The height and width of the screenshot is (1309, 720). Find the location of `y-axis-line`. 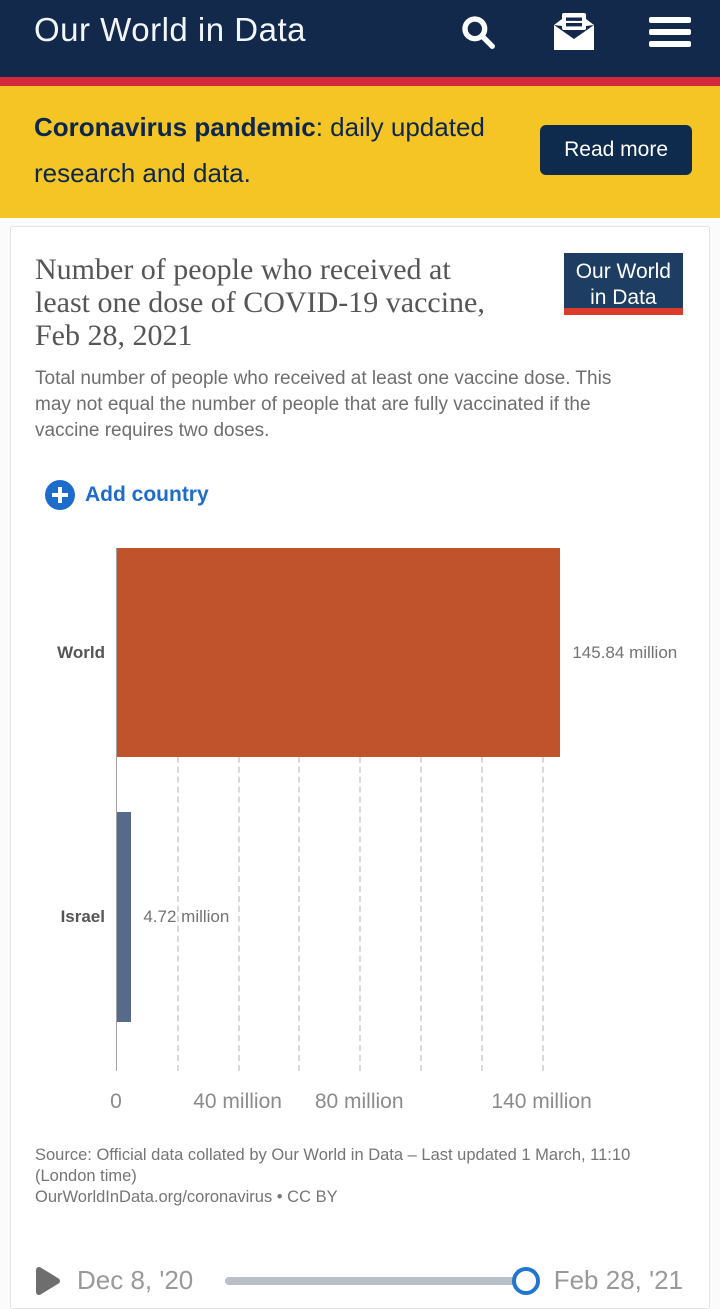

y-axis-line is located at coordinates (116, 809).